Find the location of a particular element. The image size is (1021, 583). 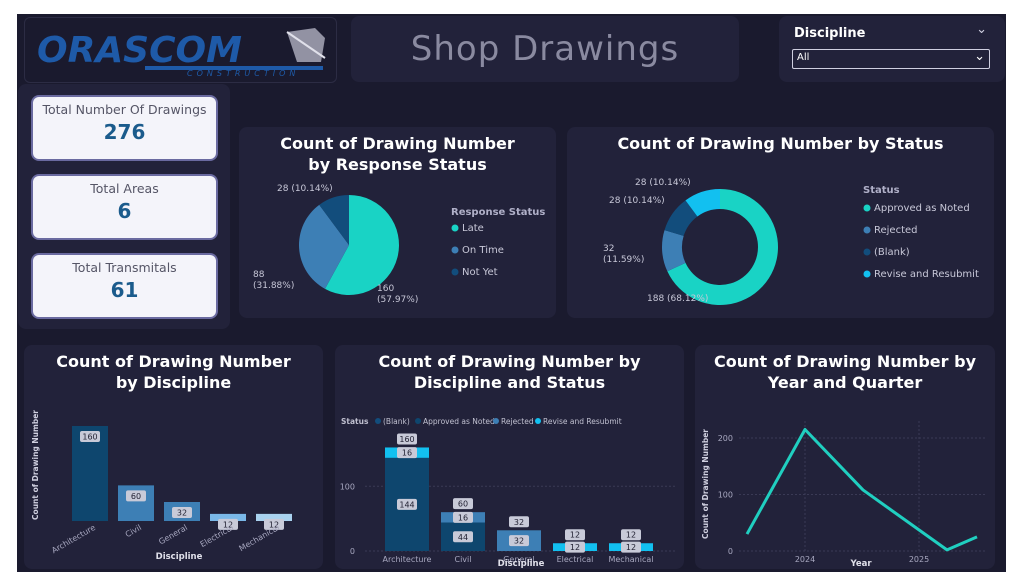

data-label: 60 is located at coordinates (136, 496).